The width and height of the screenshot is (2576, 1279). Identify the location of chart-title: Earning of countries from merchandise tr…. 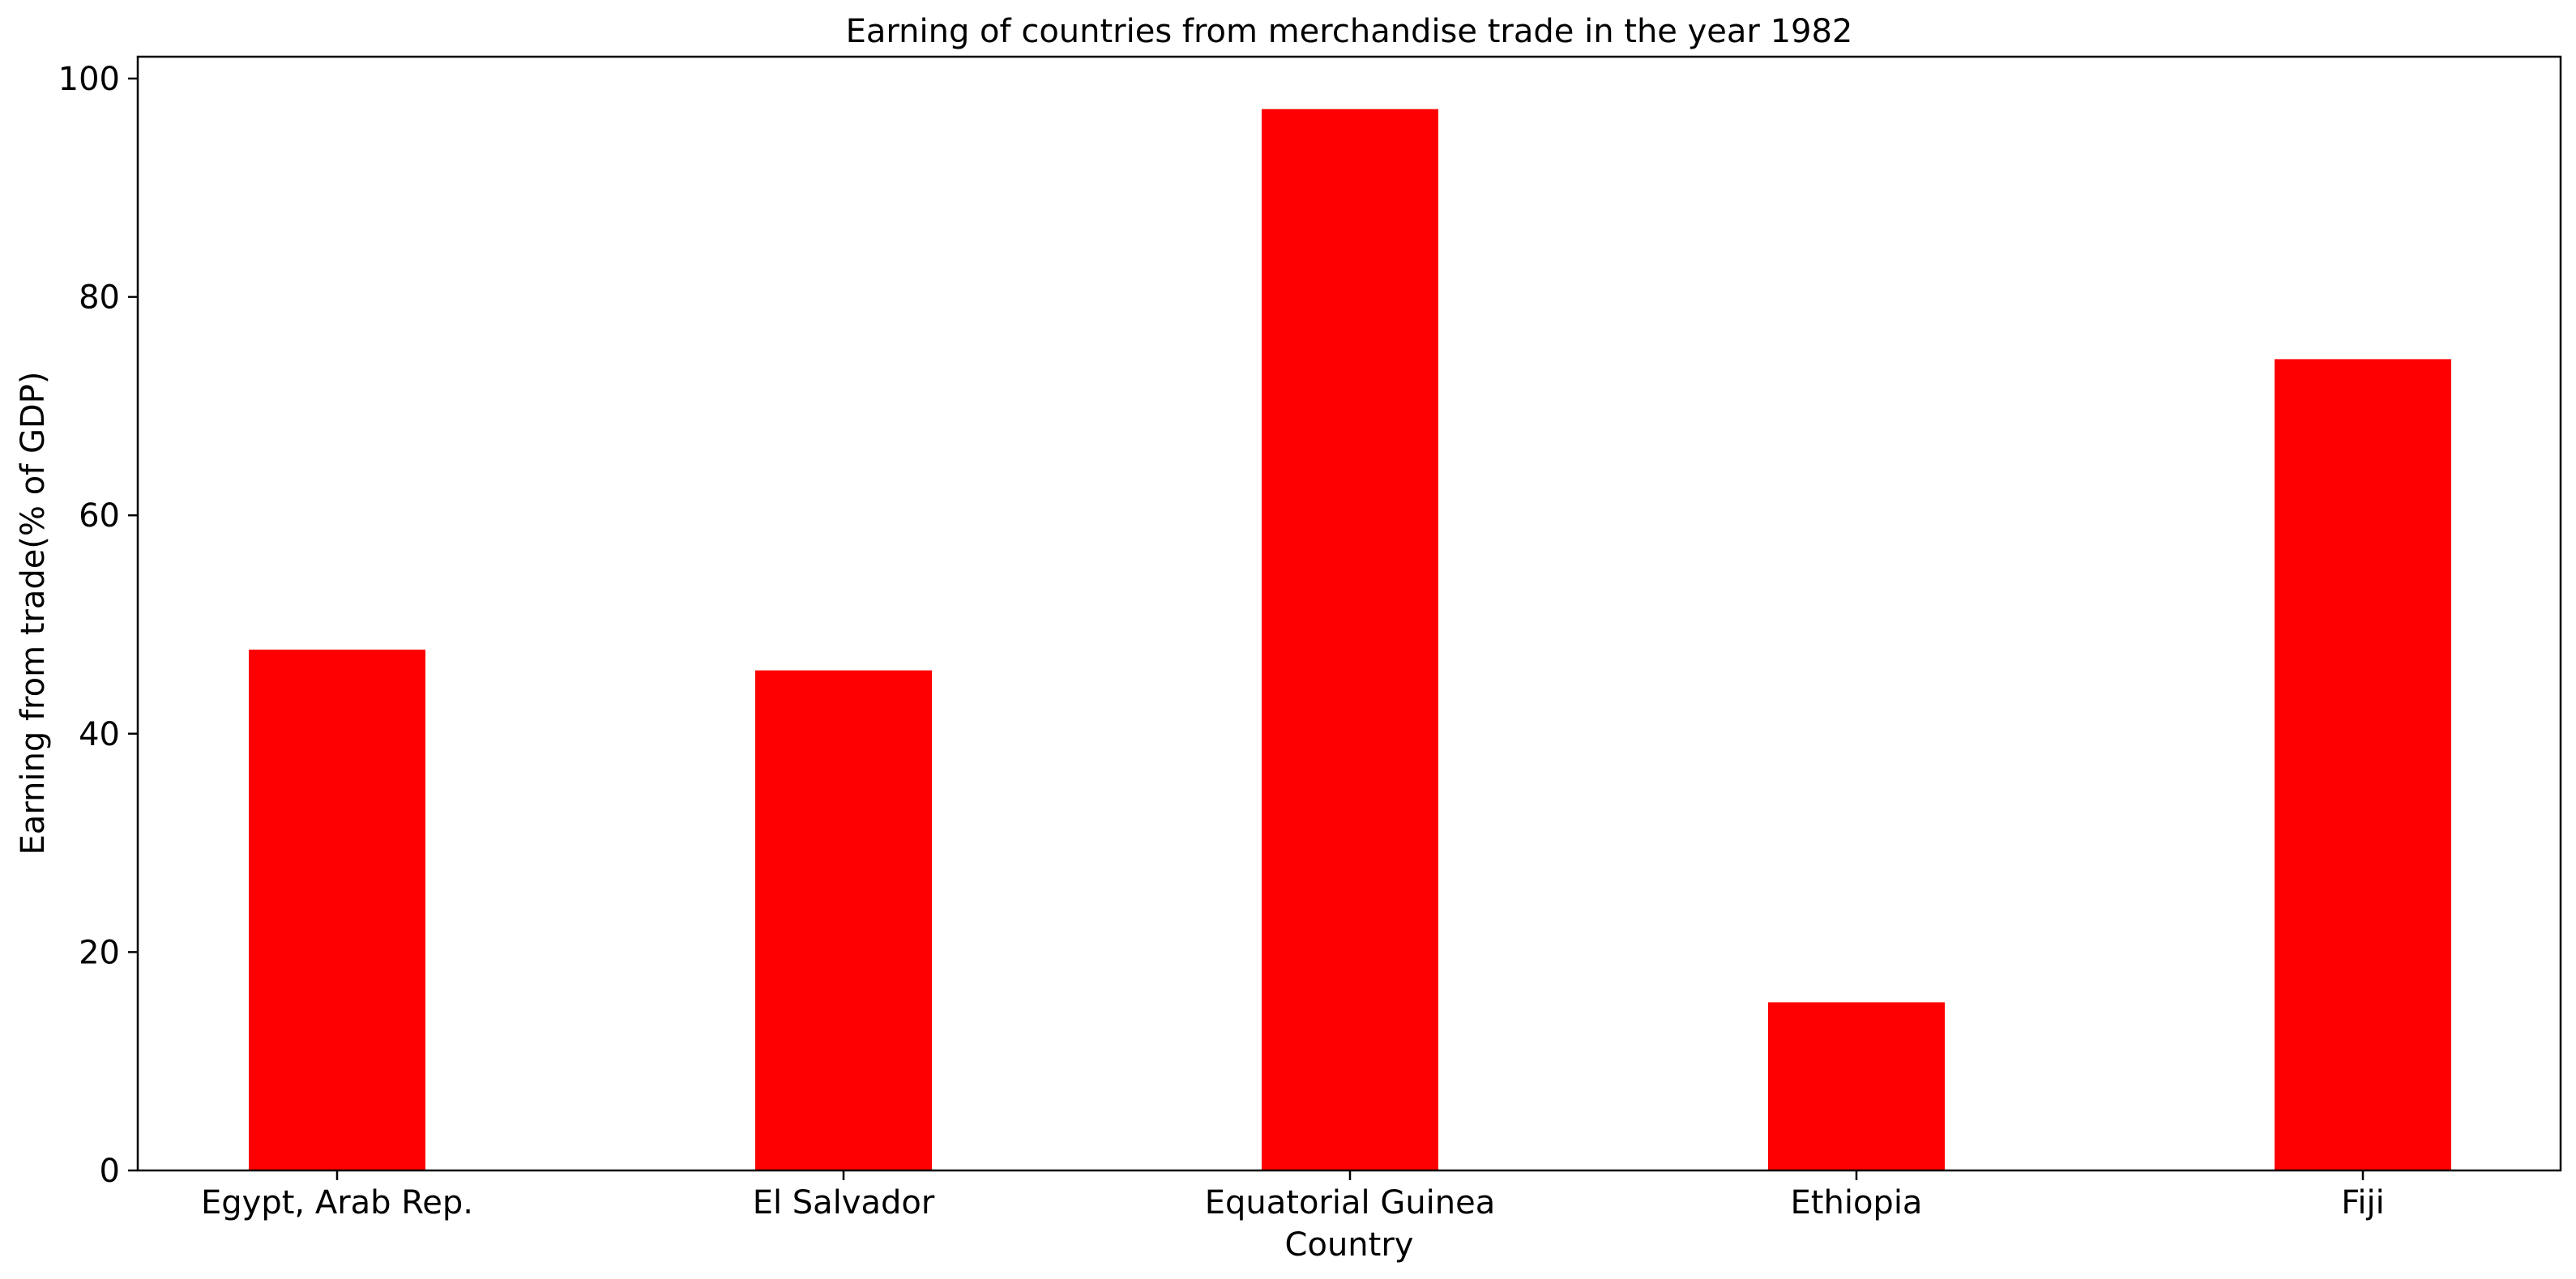
(1349, 31).